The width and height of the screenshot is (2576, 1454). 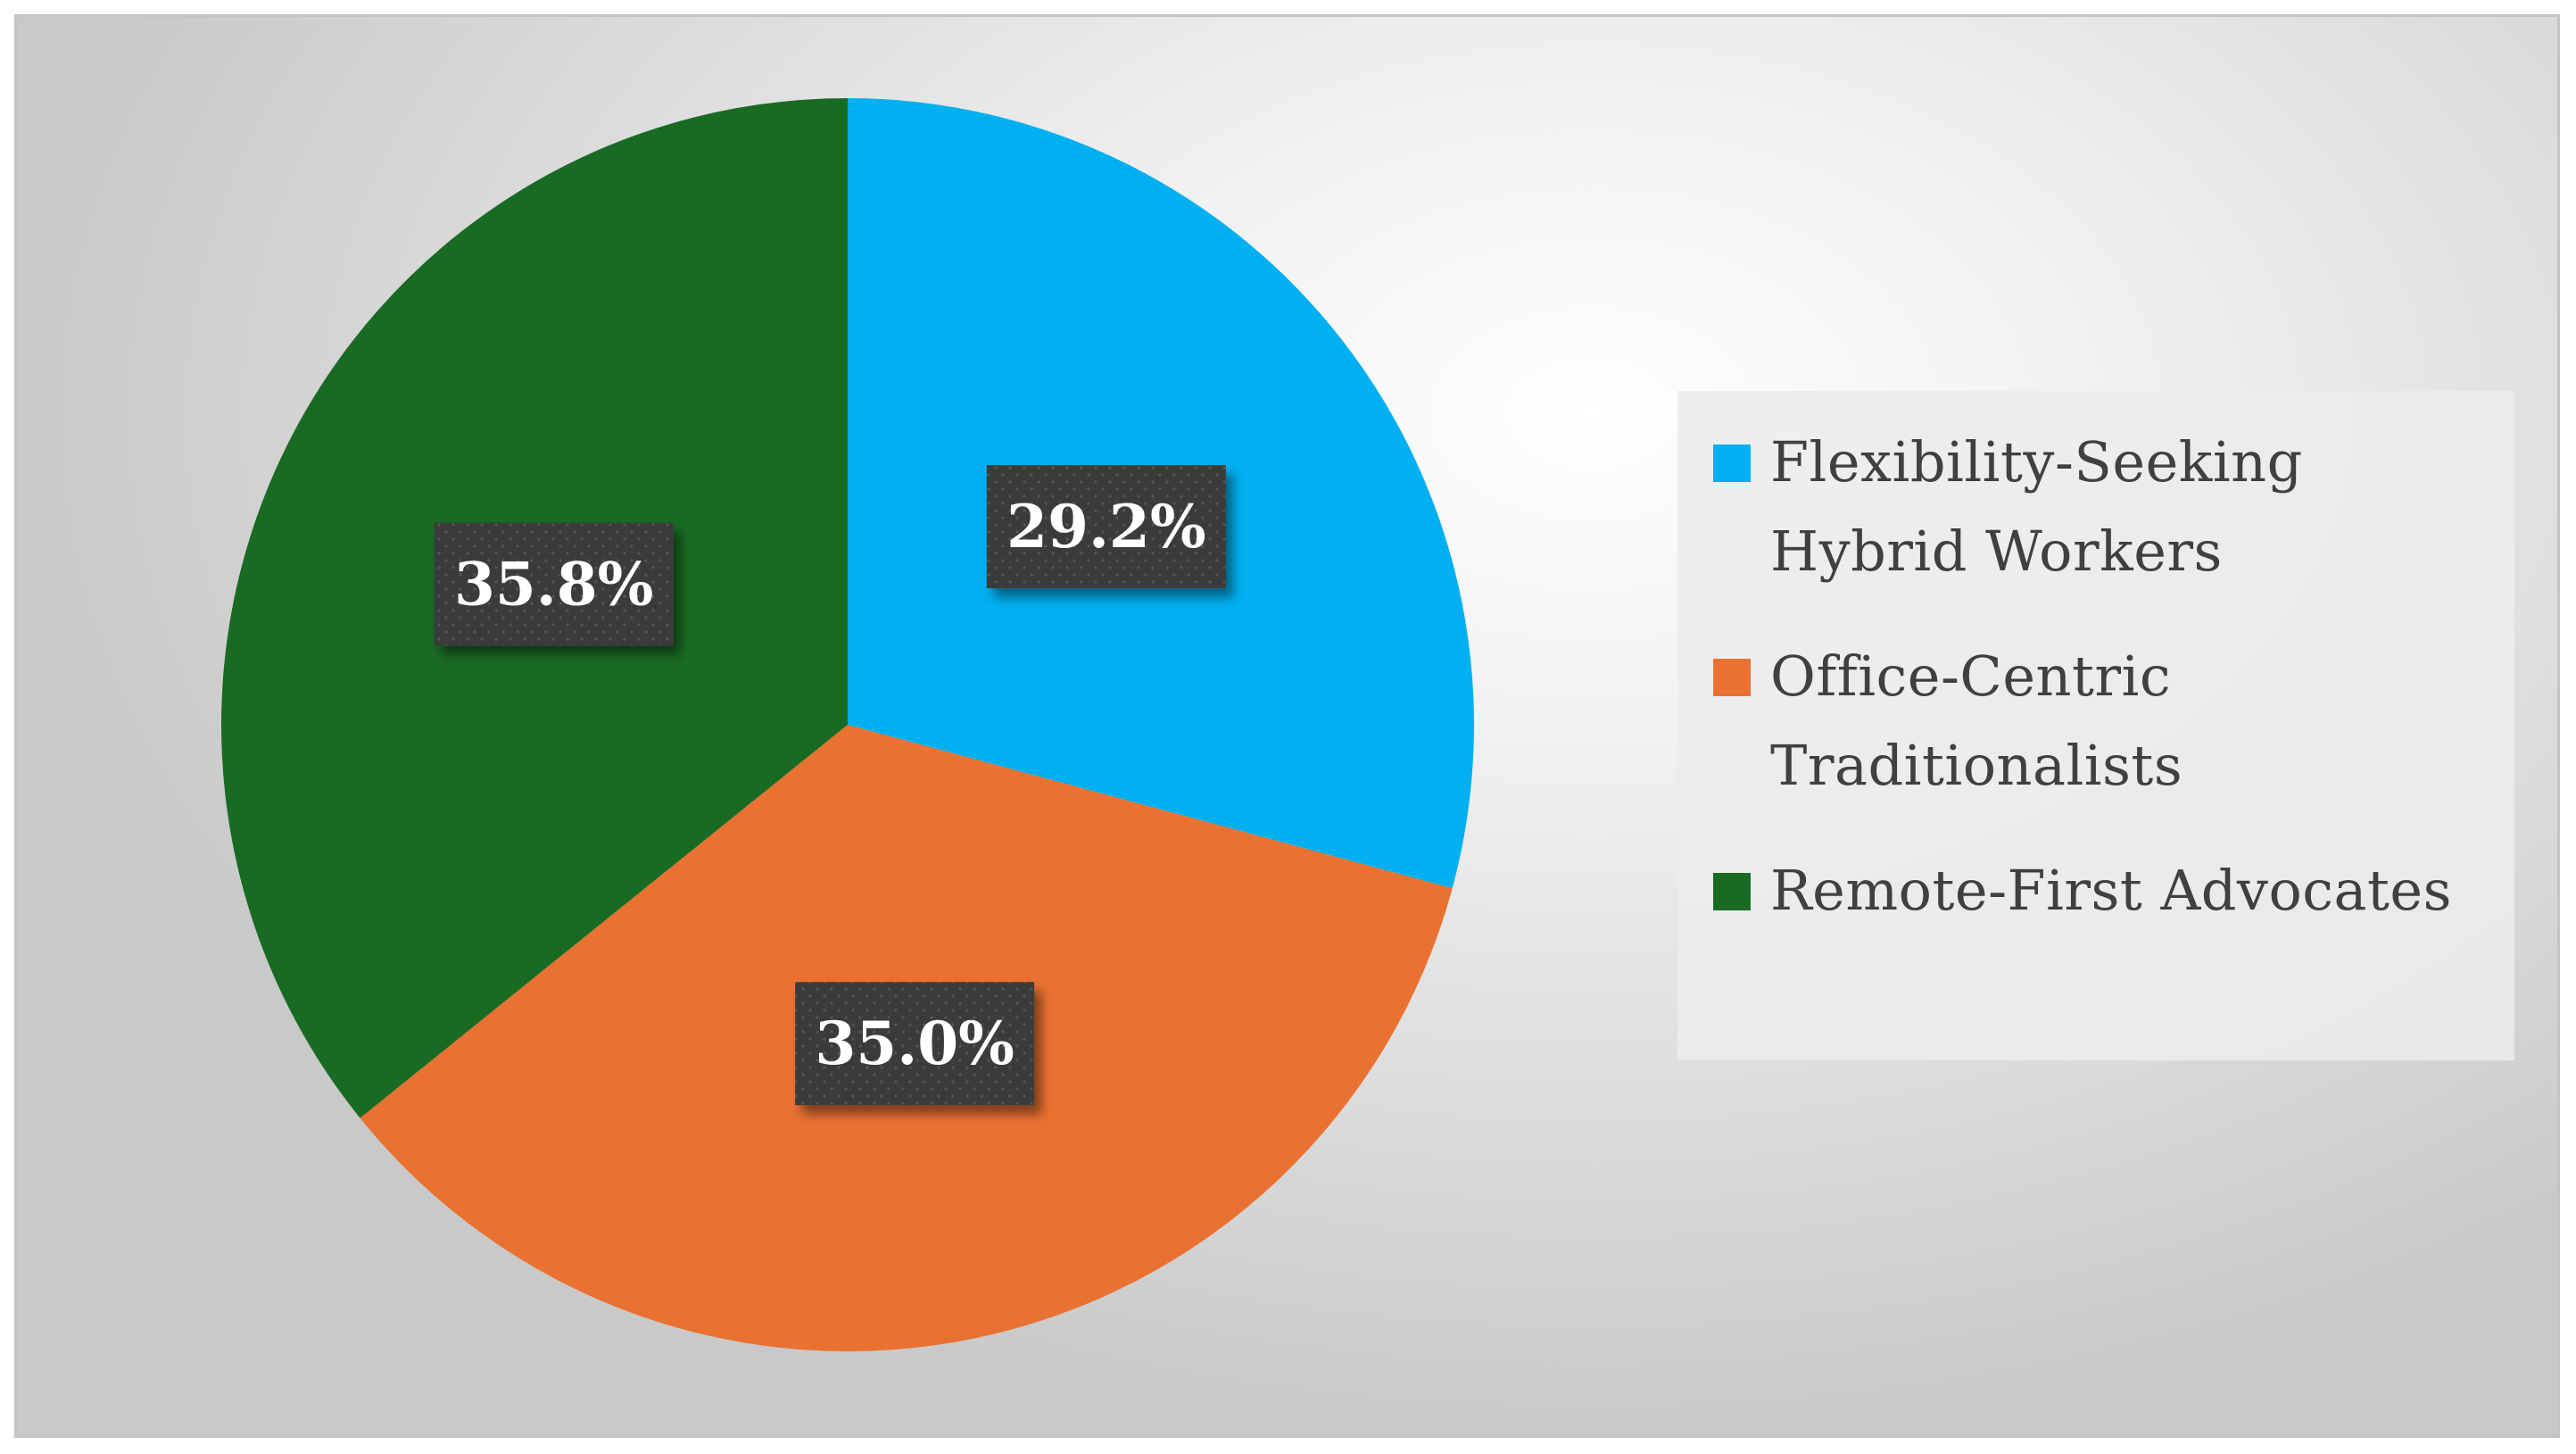 I want to click on data-label: 29.2%, so click(x=1106, y=527).